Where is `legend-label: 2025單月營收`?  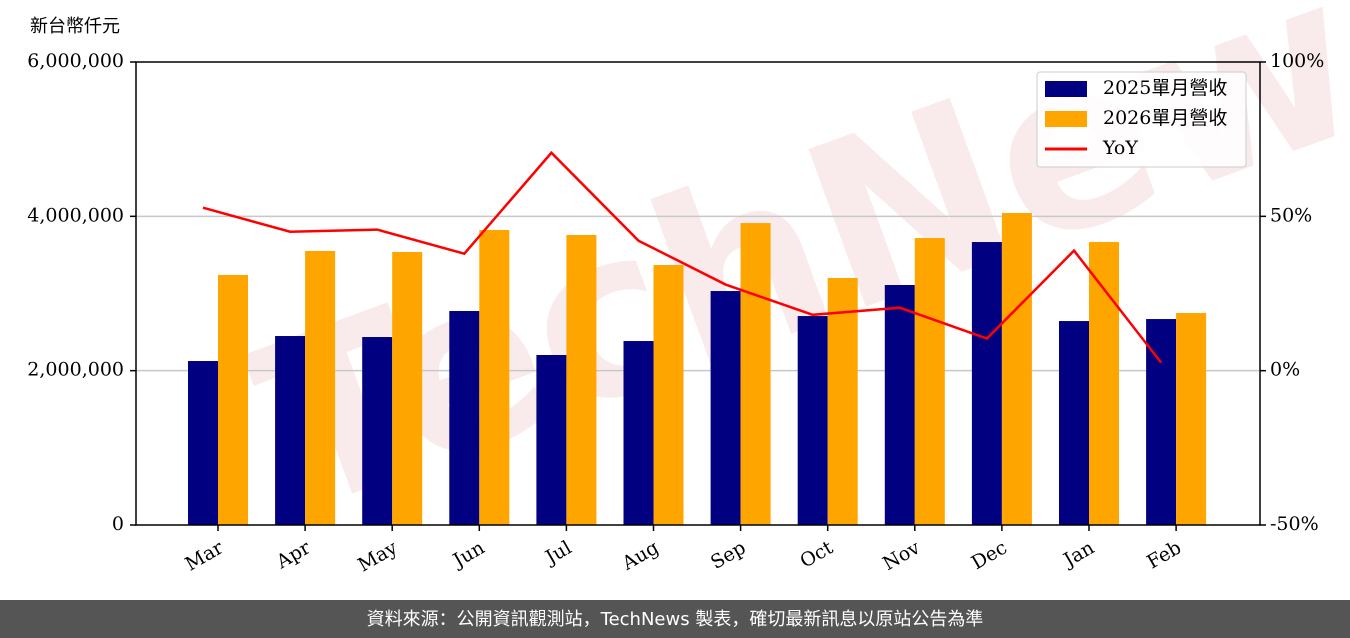
legend-label: 2025單月營收 is located at coordinates (1165, 88).